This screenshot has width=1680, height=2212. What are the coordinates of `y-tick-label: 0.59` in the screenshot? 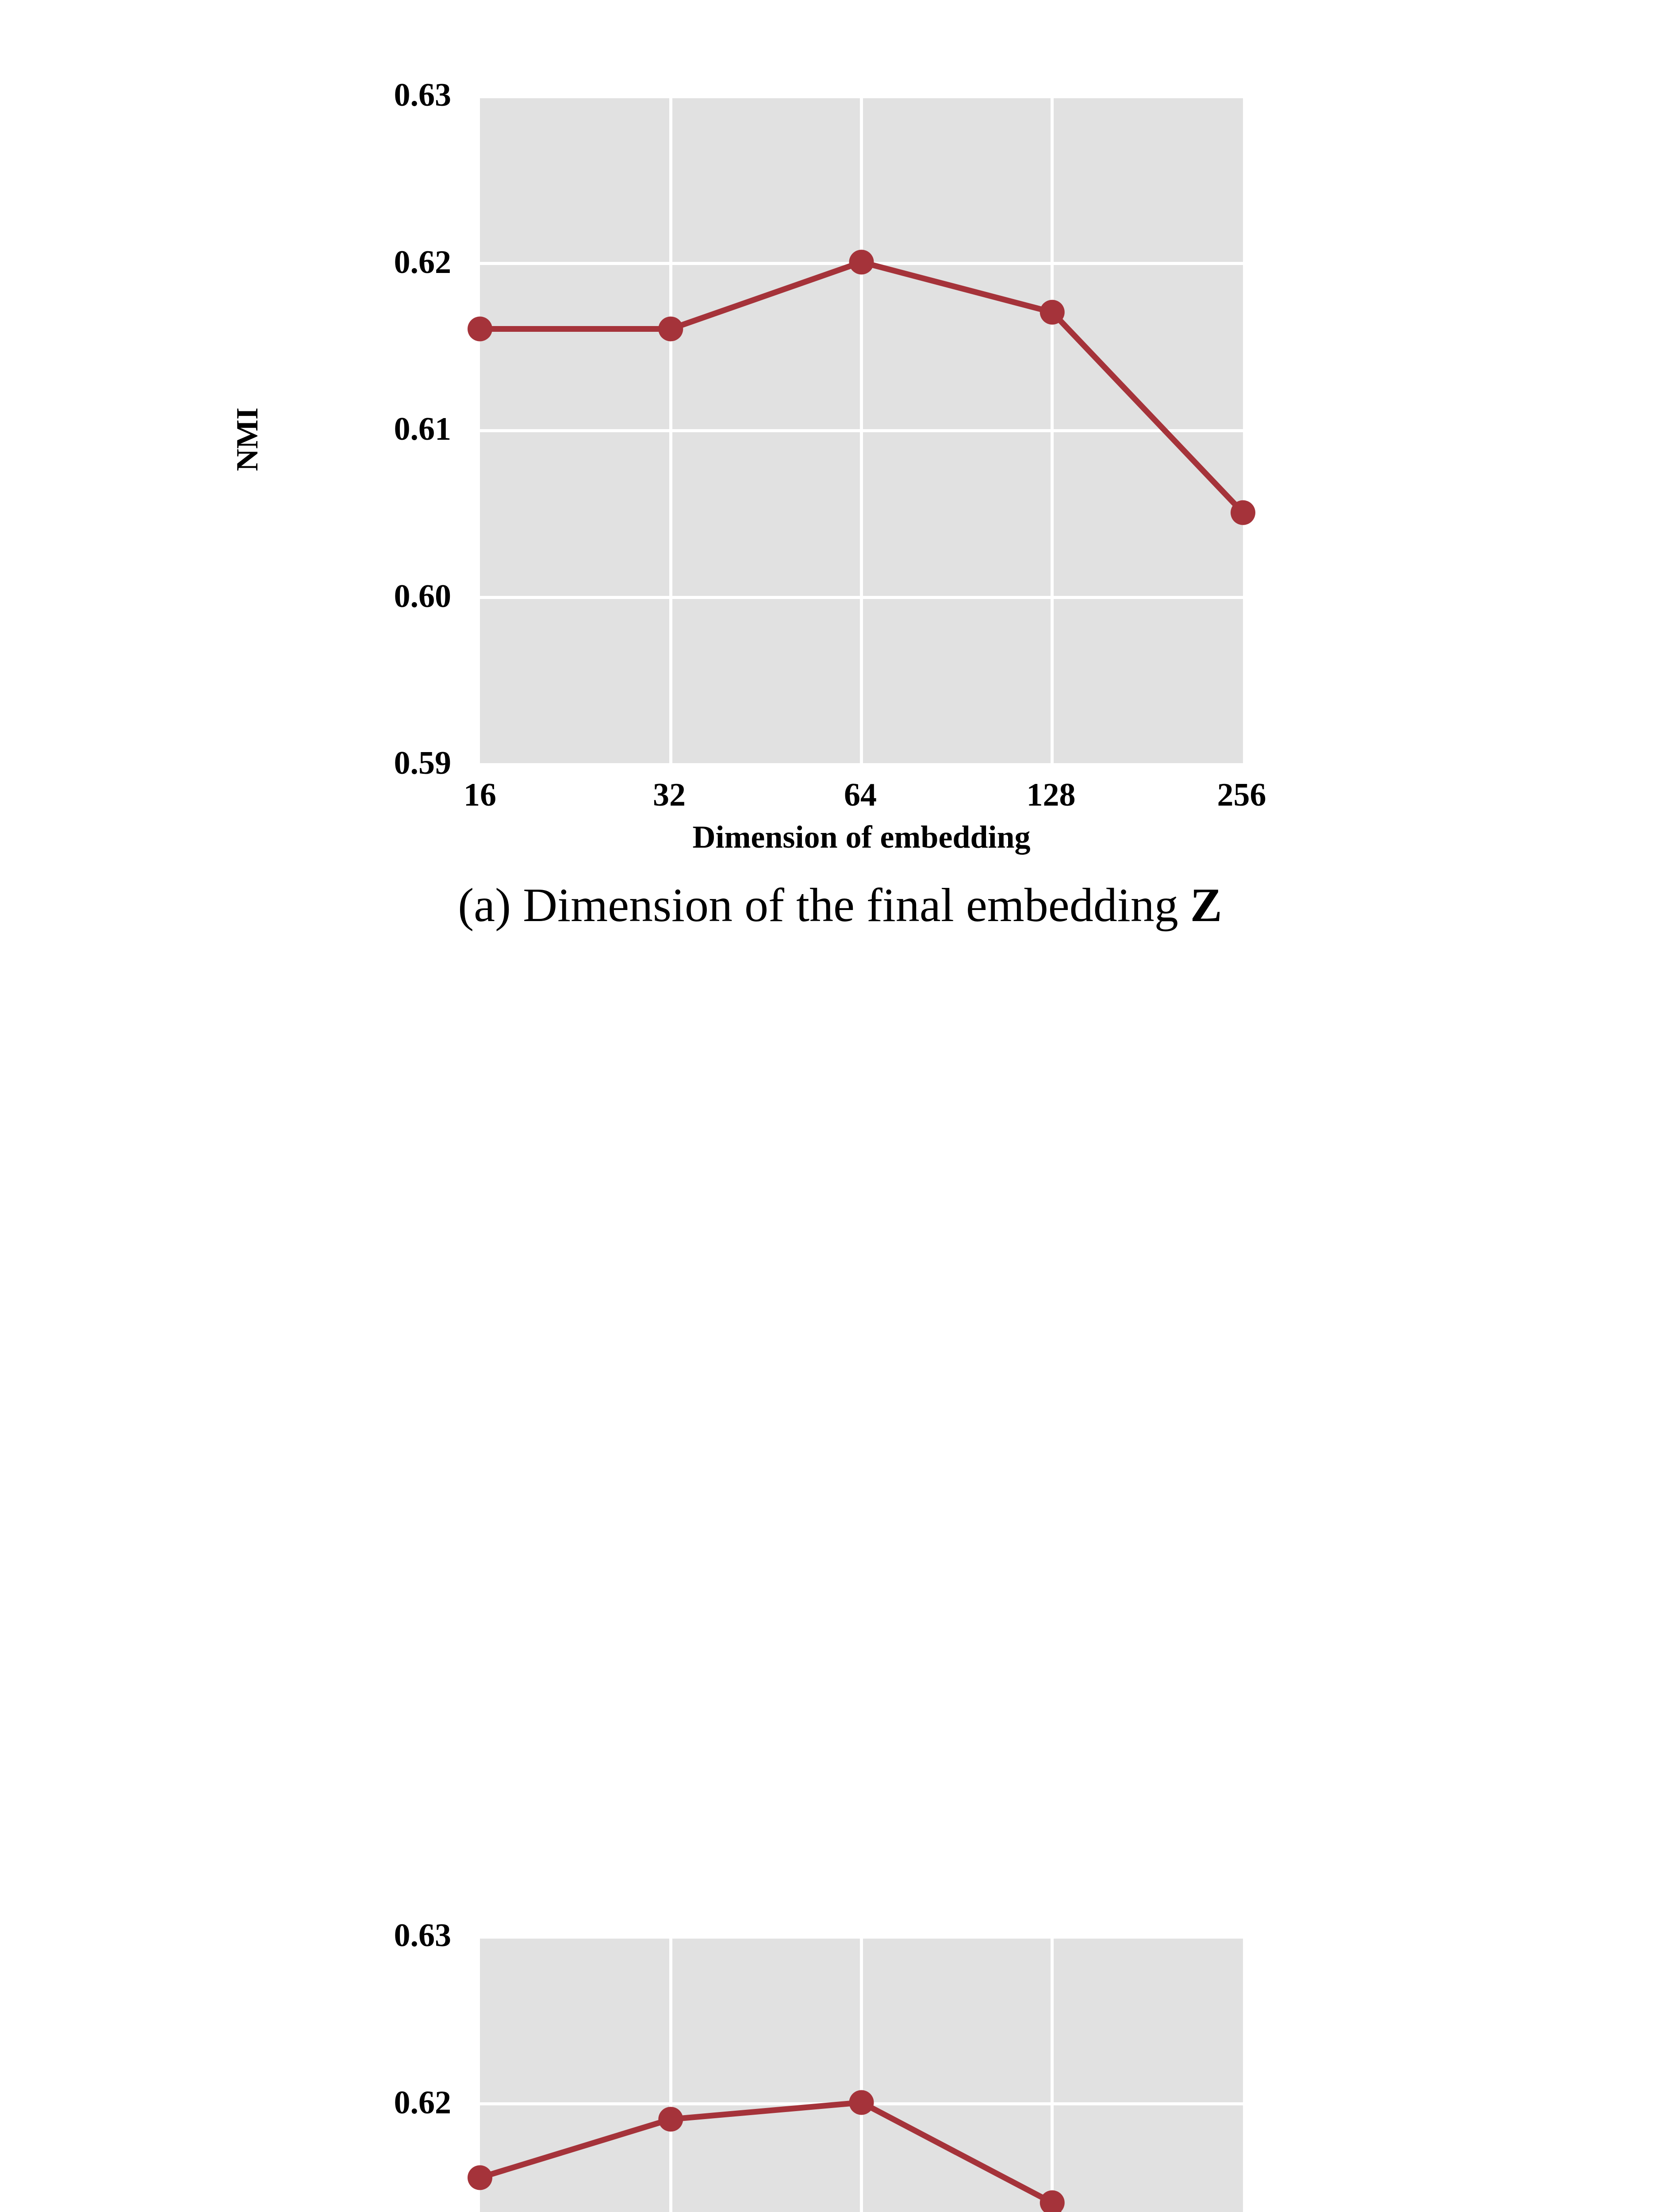 It's located at (423, 763).